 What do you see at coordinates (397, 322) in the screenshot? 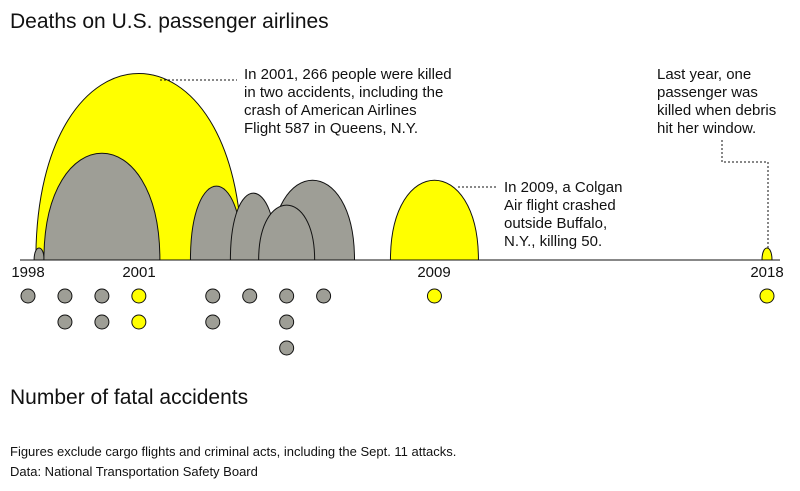
I see `accident-dots` at bounding box center [397, 322].